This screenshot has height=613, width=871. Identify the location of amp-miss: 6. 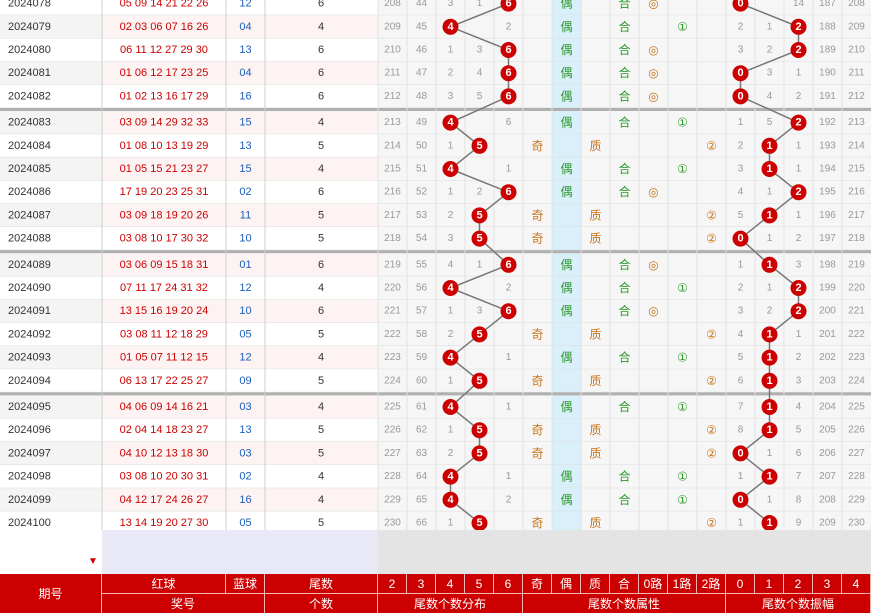
(799, 453).